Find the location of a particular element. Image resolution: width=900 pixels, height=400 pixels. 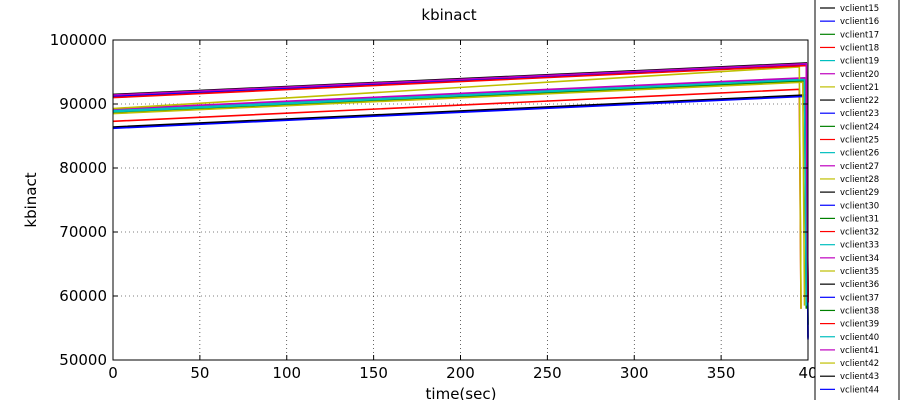

x-tick-label: 40 is located at coordinates (807, 373).